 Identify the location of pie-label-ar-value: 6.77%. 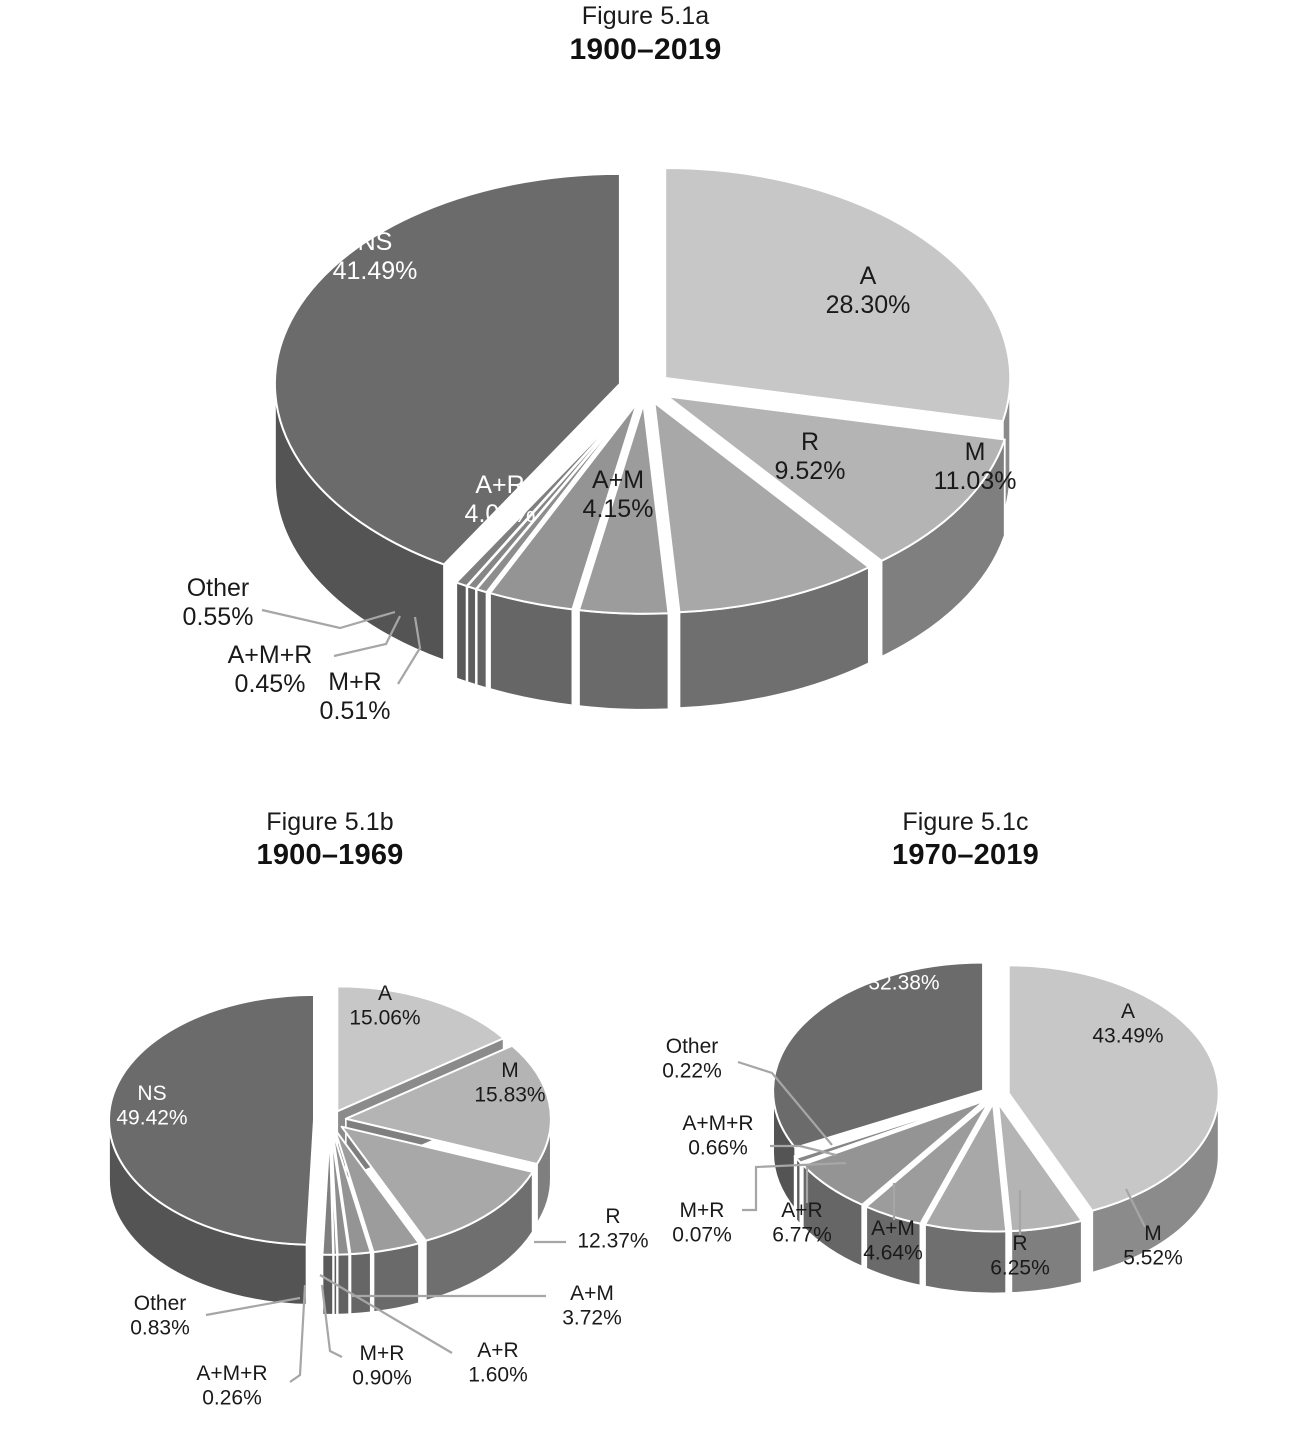
(802, 1234).